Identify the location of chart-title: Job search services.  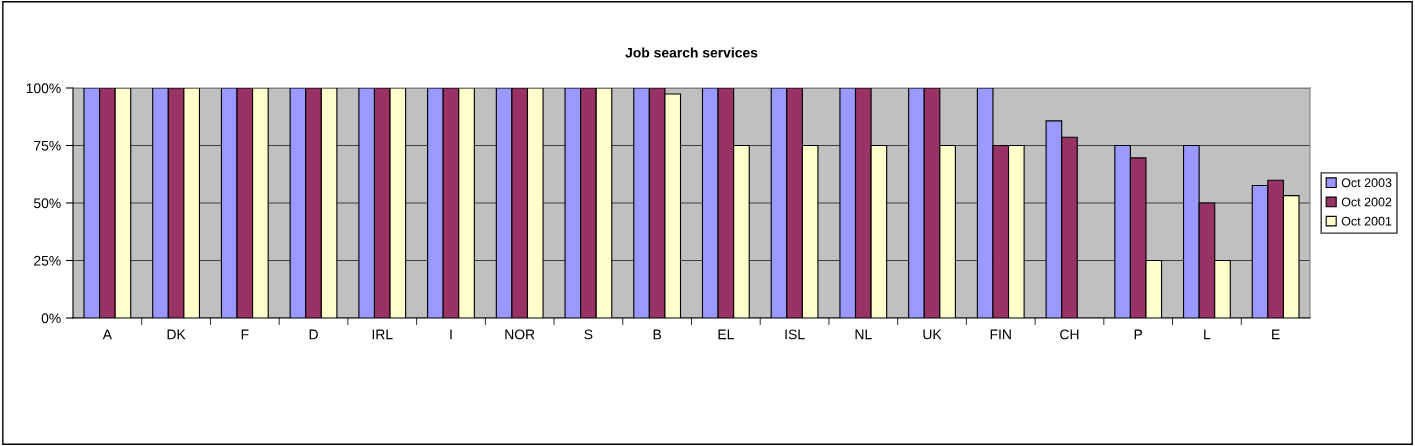
(691, 52).